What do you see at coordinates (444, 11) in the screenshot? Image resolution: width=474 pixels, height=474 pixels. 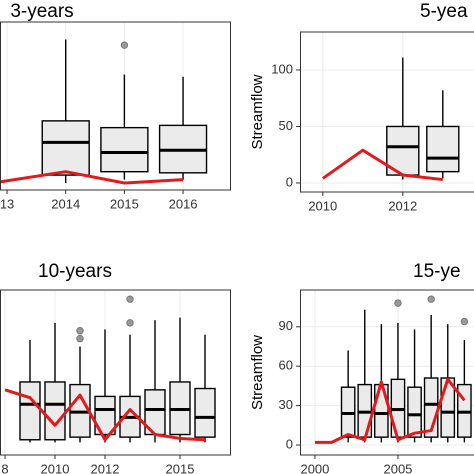 I see `panel-title: 5-yea` at bounding box center [444, 11].